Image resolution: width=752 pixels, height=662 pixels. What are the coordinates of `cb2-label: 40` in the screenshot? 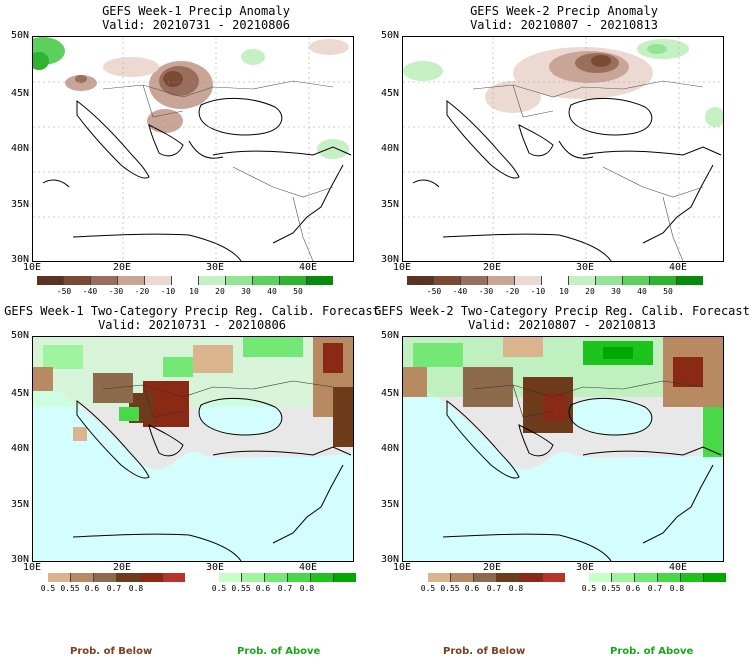 It's located at (642, 291).